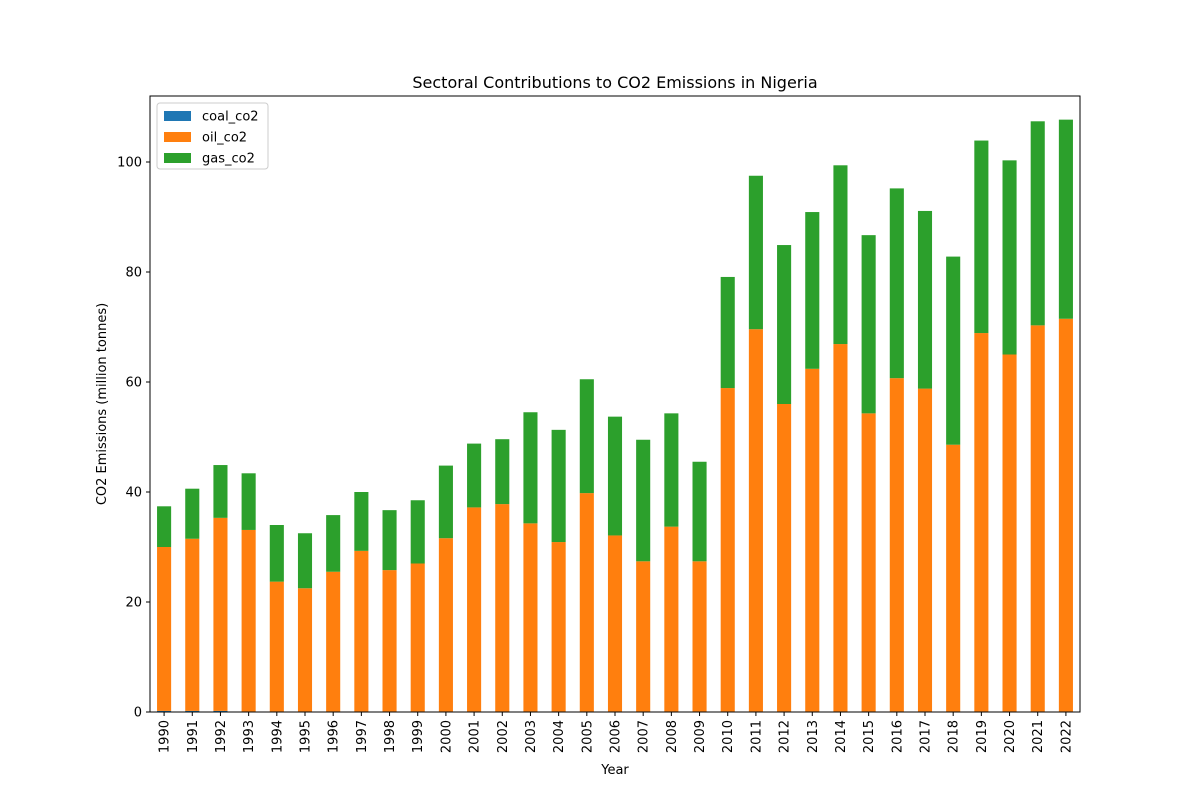 The image size is (1200, 800). Describe the element at coordinates (220, 614) in the screenshot. I see `bar-oil_co2-1992` at that location.